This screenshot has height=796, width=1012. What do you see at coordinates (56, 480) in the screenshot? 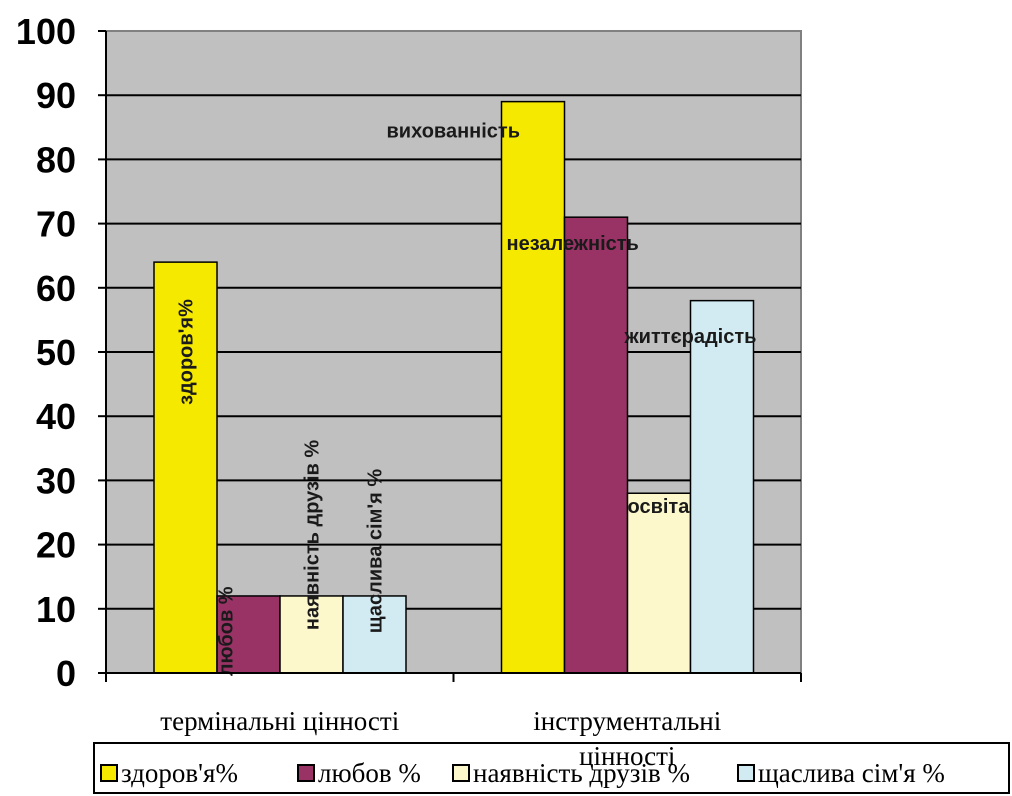
I see `y-tick-label: 30` at bounding box center [56, 480].